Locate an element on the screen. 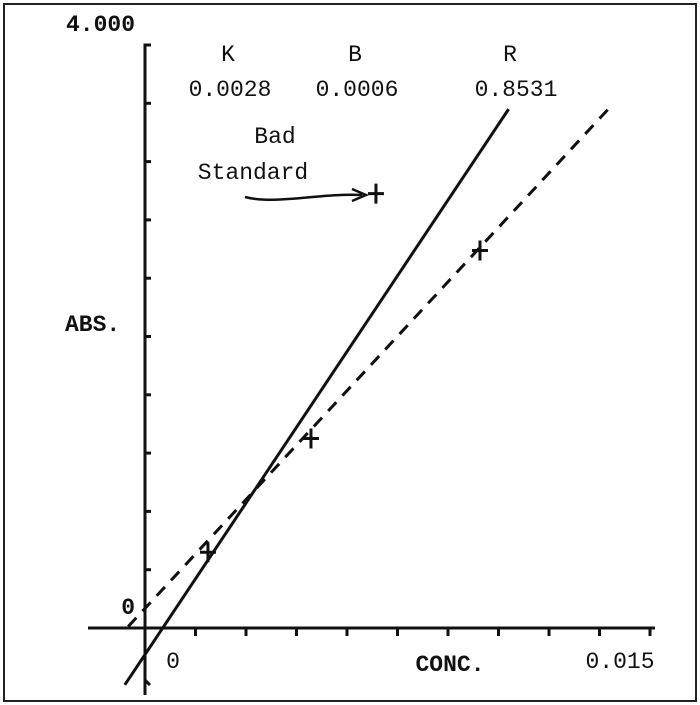  x-tick-label: 0 is located at coordinates (173, 662).